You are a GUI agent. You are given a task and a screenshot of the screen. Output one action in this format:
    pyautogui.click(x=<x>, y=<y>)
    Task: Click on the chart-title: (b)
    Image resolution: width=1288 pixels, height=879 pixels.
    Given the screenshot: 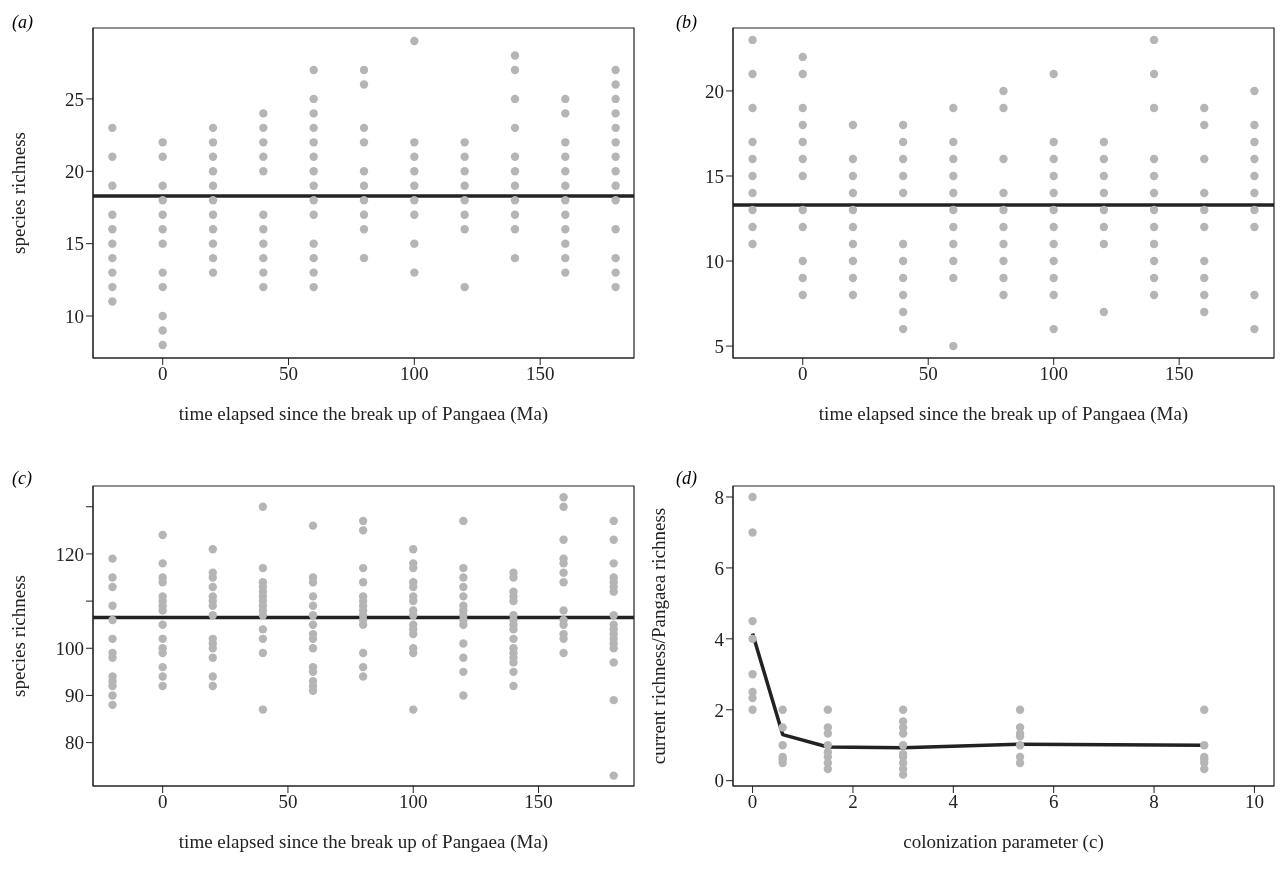 What is the action you would take?
    pyautogui.click(x=686, y=22)
    